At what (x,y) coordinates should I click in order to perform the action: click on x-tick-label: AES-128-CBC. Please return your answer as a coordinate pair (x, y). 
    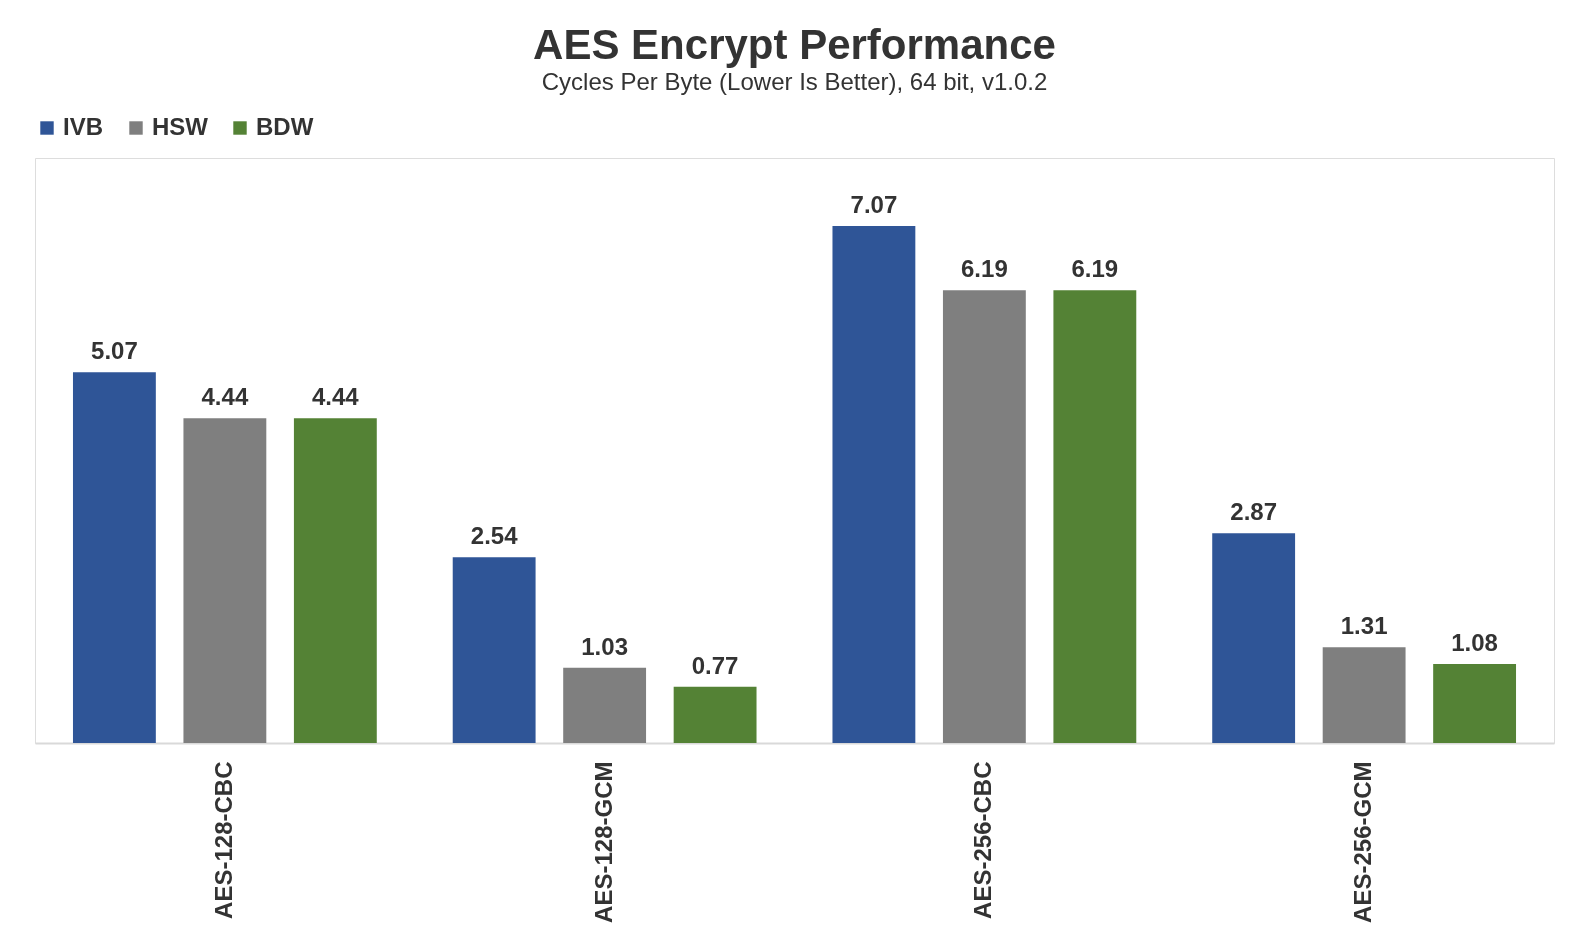
    Looking at the image, I should click on (223, 840).